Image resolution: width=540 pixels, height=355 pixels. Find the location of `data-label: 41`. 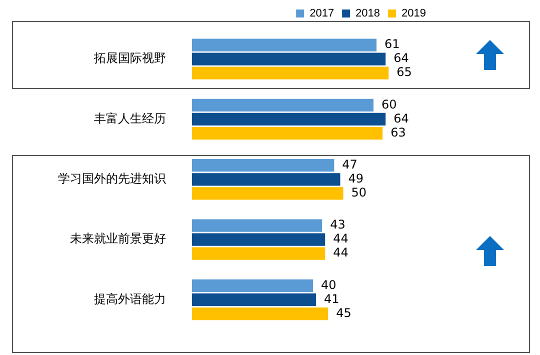

data-label: 41 is located at coordinates (332, 299).